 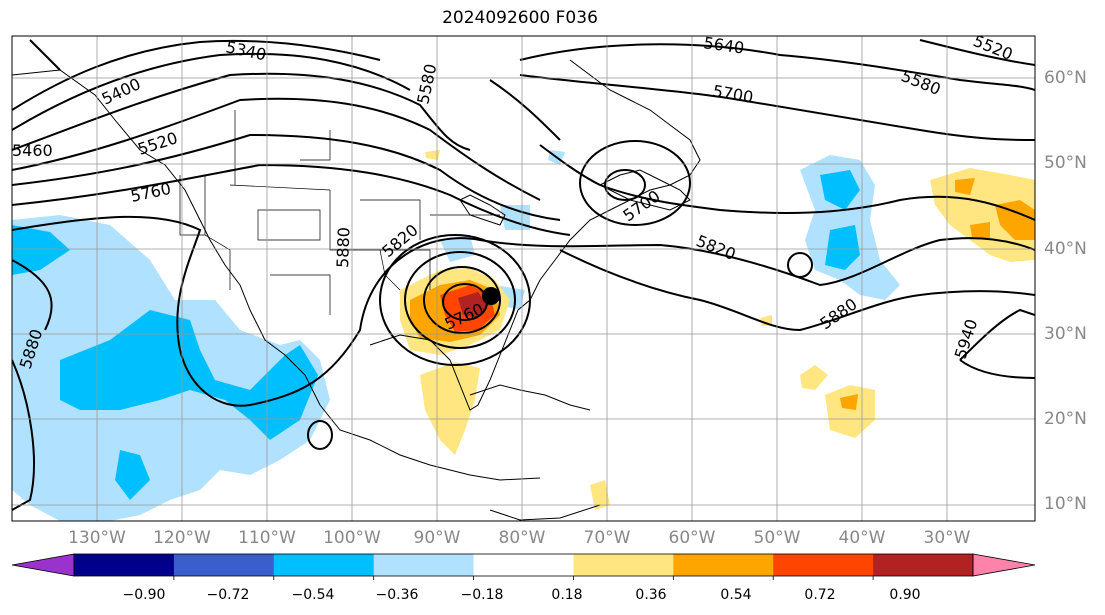 What do you see at coordinates (313, 595) in the screenshot?
I see `colorbar-tick-label: −0.54` at bounding box center [313, 595].